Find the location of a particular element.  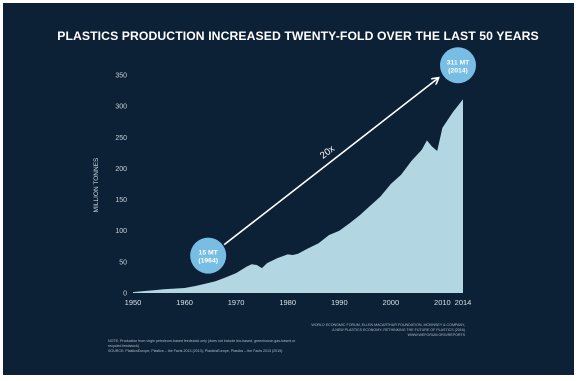

y-tick-label: 100 is located at coordinates (121, 231).